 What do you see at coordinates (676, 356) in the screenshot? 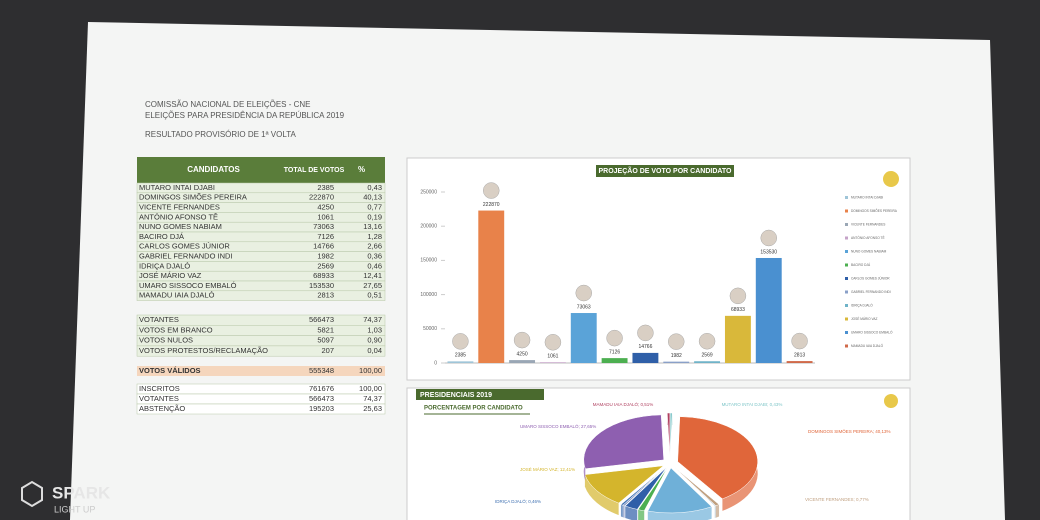
I see `bar-value-label: 1982` at bounding box center [676, 356].